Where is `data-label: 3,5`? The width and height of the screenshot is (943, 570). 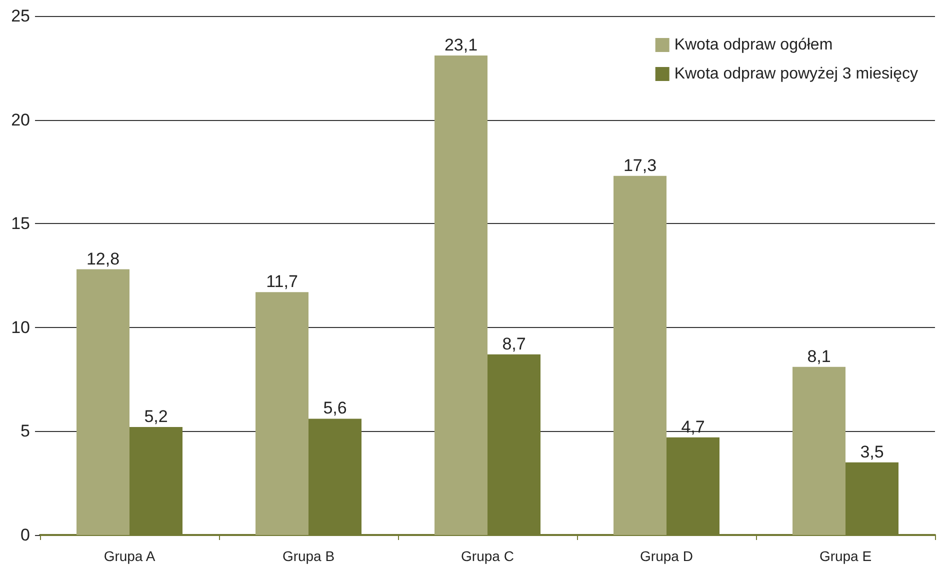
data-label: 3,5 is located at coordinates (872, 452).